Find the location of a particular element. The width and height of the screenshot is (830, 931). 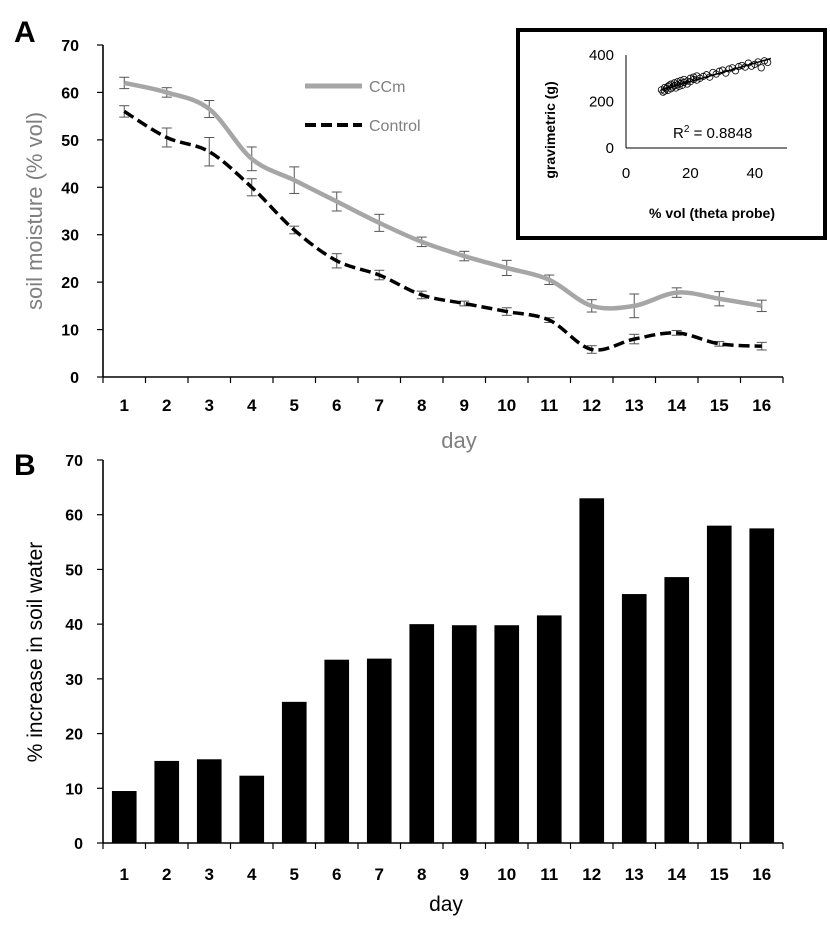

panel-a-x-tick-label: 2 is located at coordinates (166, 405).